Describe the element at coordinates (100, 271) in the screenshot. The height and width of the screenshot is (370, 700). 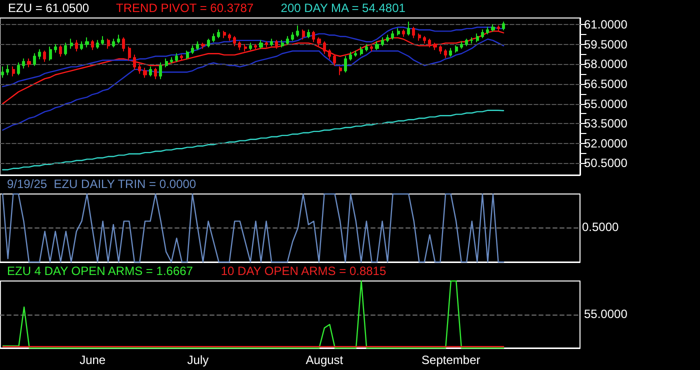
I see `text: EZU 4 DAY OPEN ARMS = 1.6667` at that location.